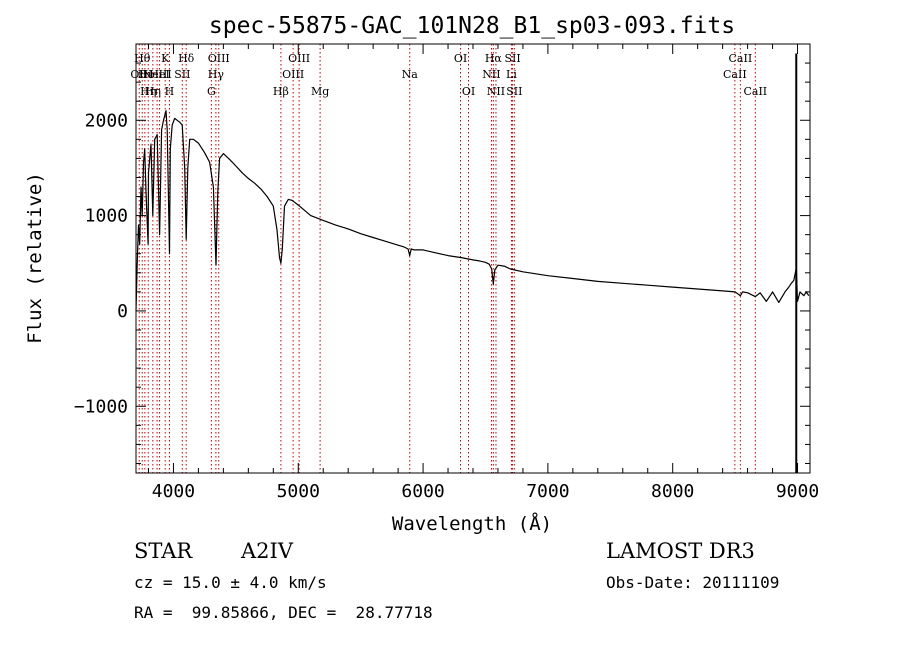 This screenshot has height=649, width=900. I want to click on x-tick-label: 8000, so click(672, 491).